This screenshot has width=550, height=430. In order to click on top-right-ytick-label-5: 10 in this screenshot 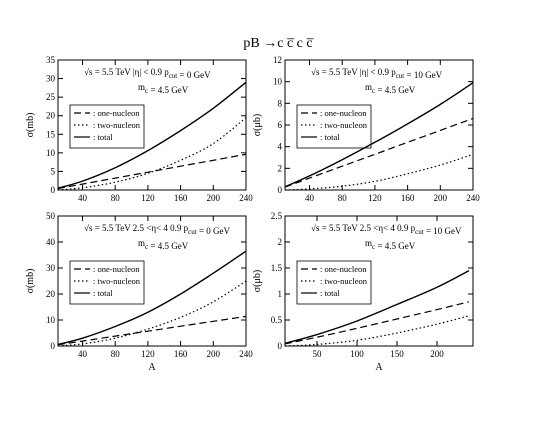, I will do `click(278, 82)`.